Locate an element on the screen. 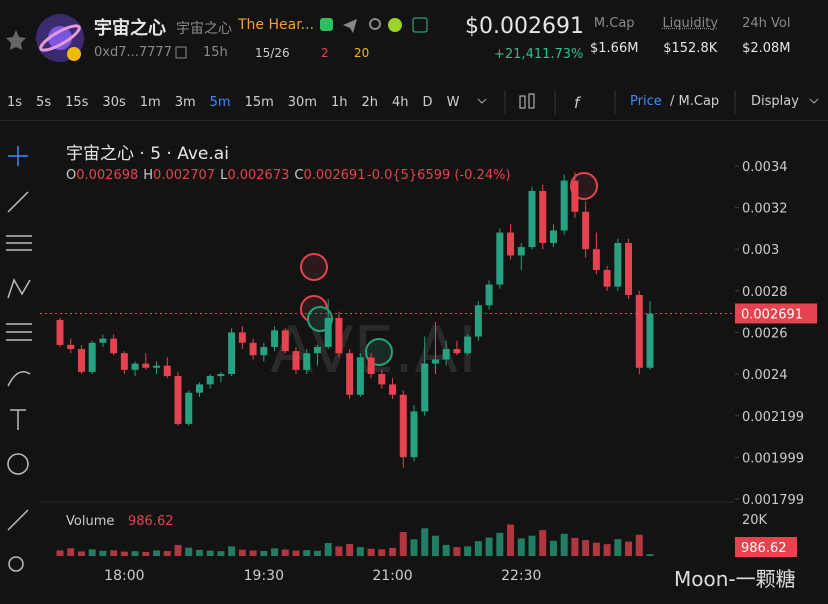 The width and height of the screenshot is (828, 604). y-tick-label: 0.0026 is located at coordinates (765, 333).